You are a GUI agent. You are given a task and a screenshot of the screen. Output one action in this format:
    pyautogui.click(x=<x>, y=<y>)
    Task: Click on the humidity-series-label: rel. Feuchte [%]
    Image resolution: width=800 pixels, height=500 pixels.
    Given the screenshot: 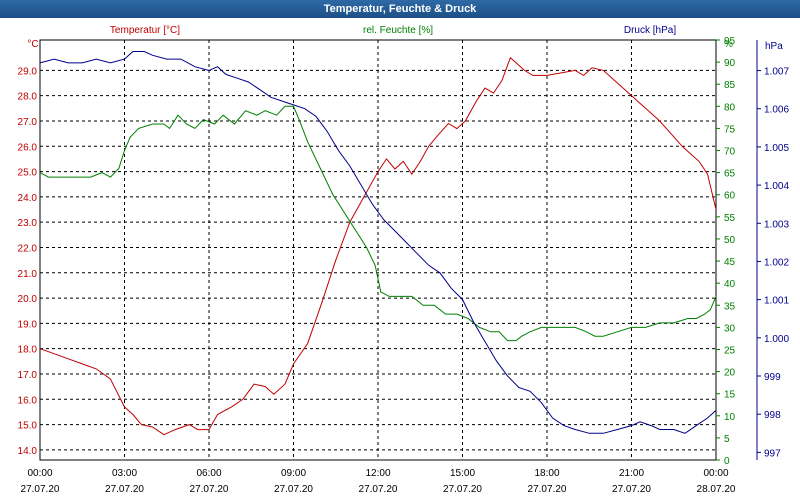 What is the action you would take?
    pyautogui.click(x=398, y=30)
    